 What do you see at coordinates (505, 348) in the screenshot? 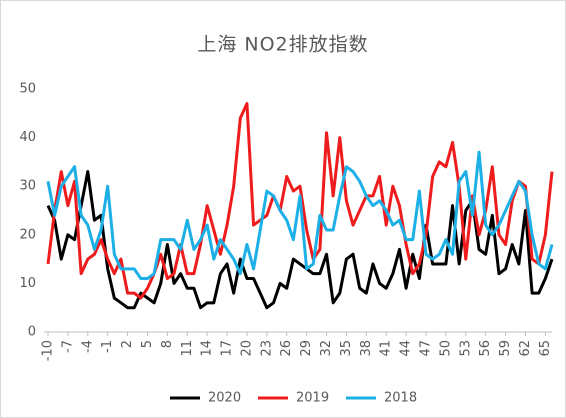
I see `x-tick-label: 59` at bounding box center [505, 348].